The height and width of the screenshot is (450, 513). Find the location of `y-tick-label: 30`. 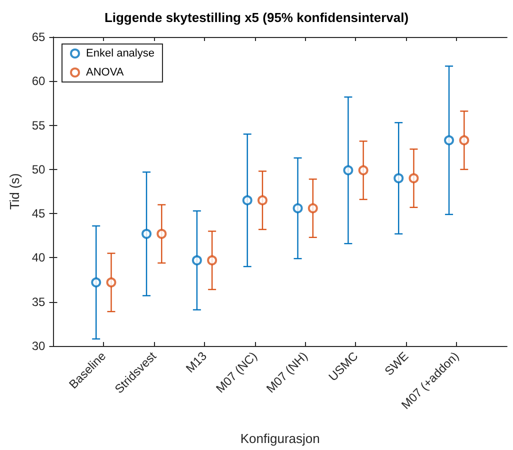

y-tick-label: 30 is located at coordinates (39, 346).